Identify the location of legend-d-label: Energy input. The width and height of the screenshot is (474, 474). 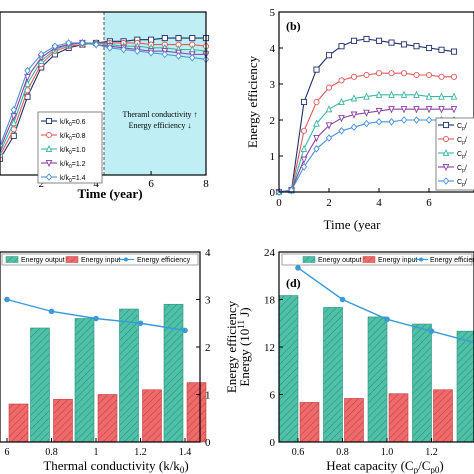
(397, 260).